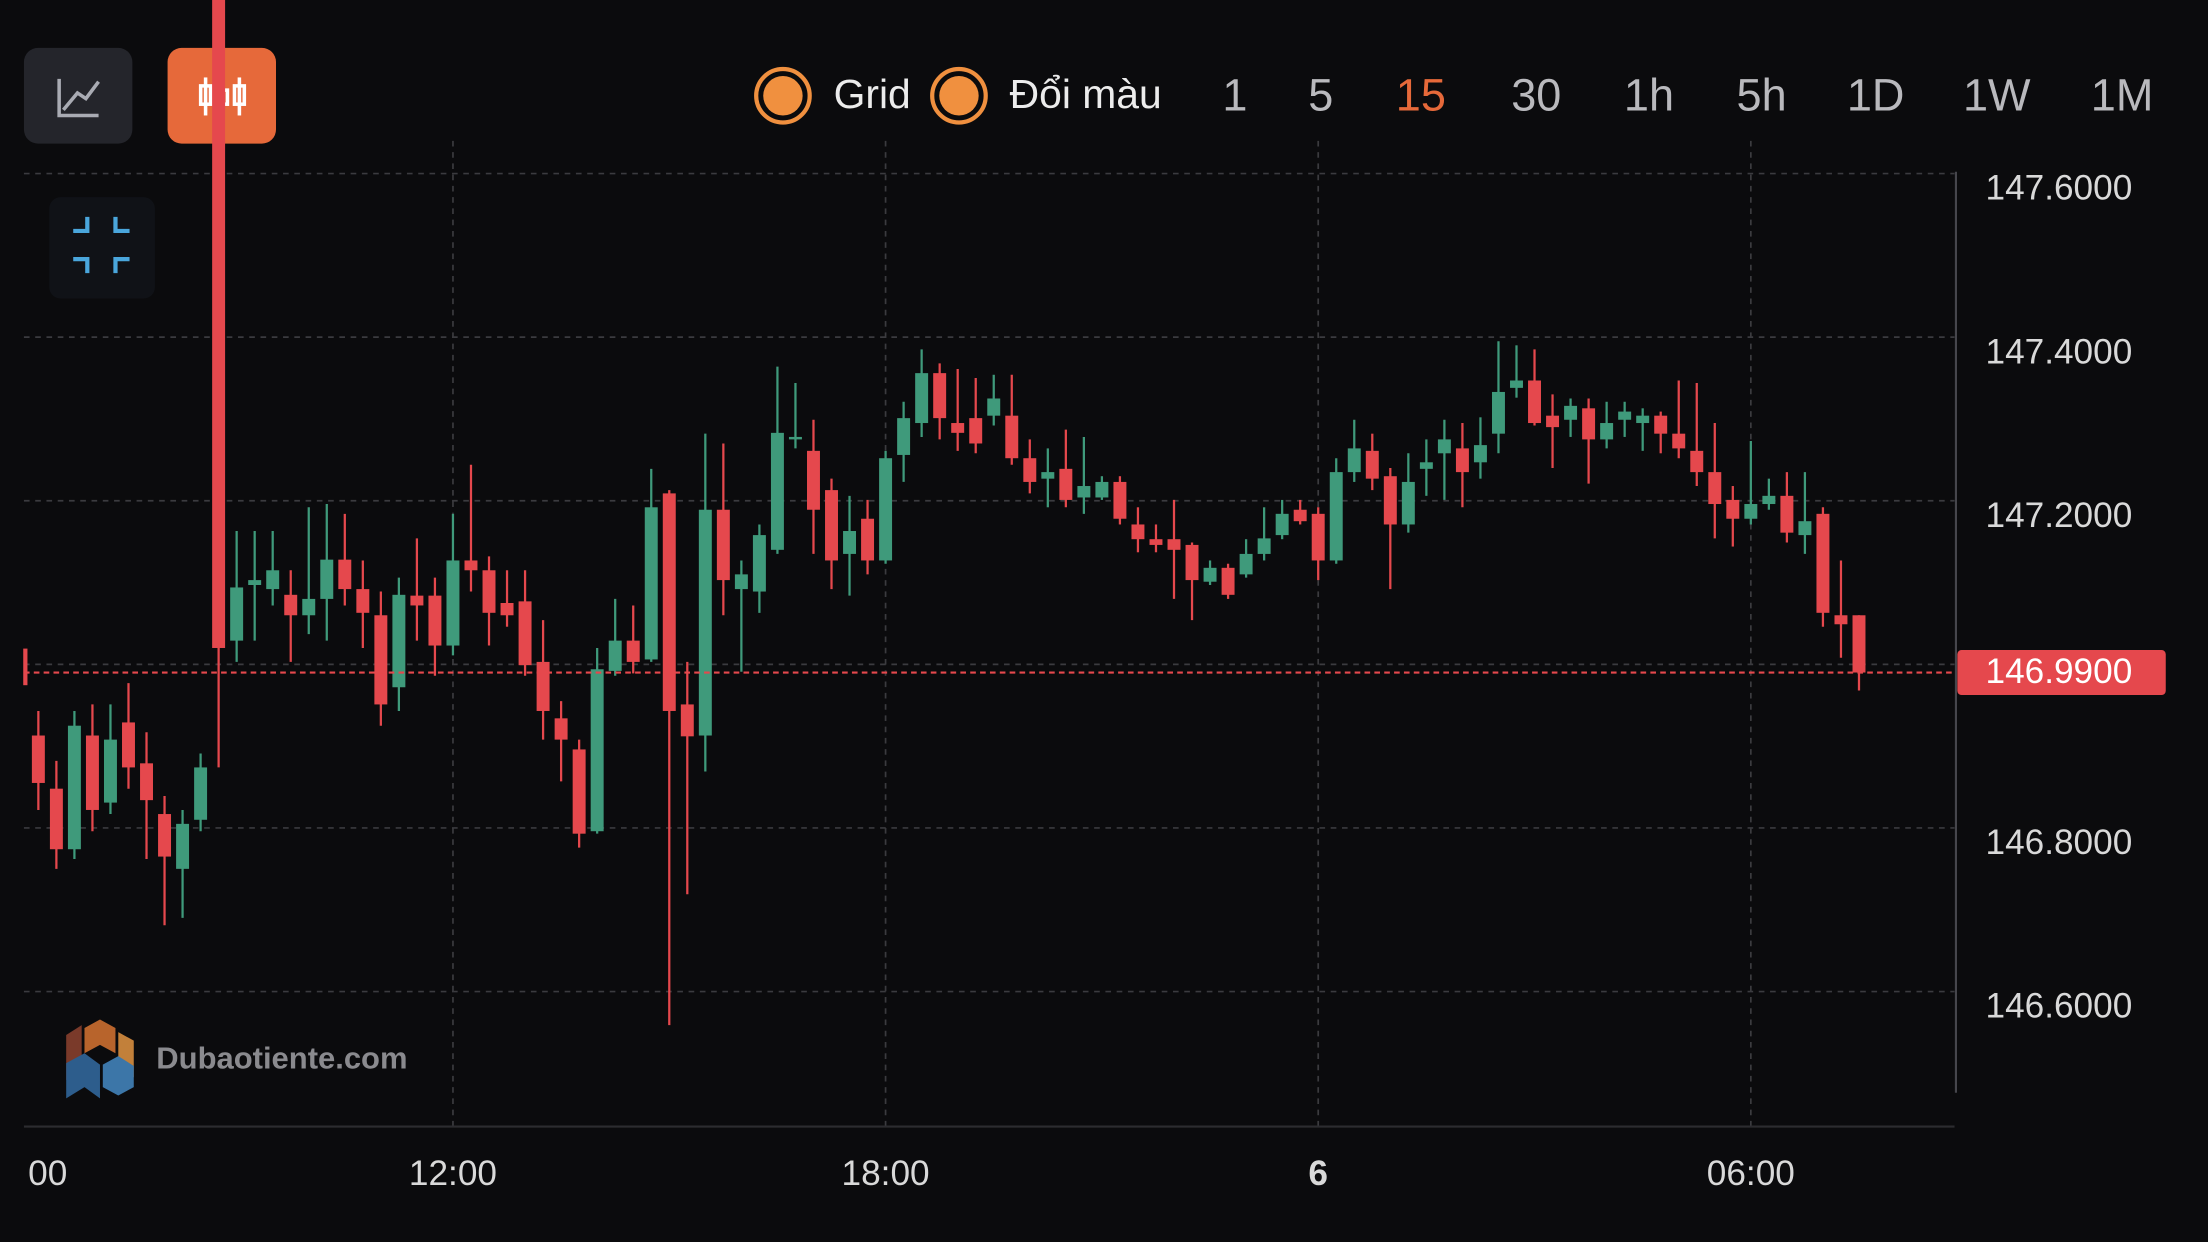 The width and height of the screenshot is (2208, 1242). I want to click on watermark-logo: Dubaotiente.com, so click(237, 1059).